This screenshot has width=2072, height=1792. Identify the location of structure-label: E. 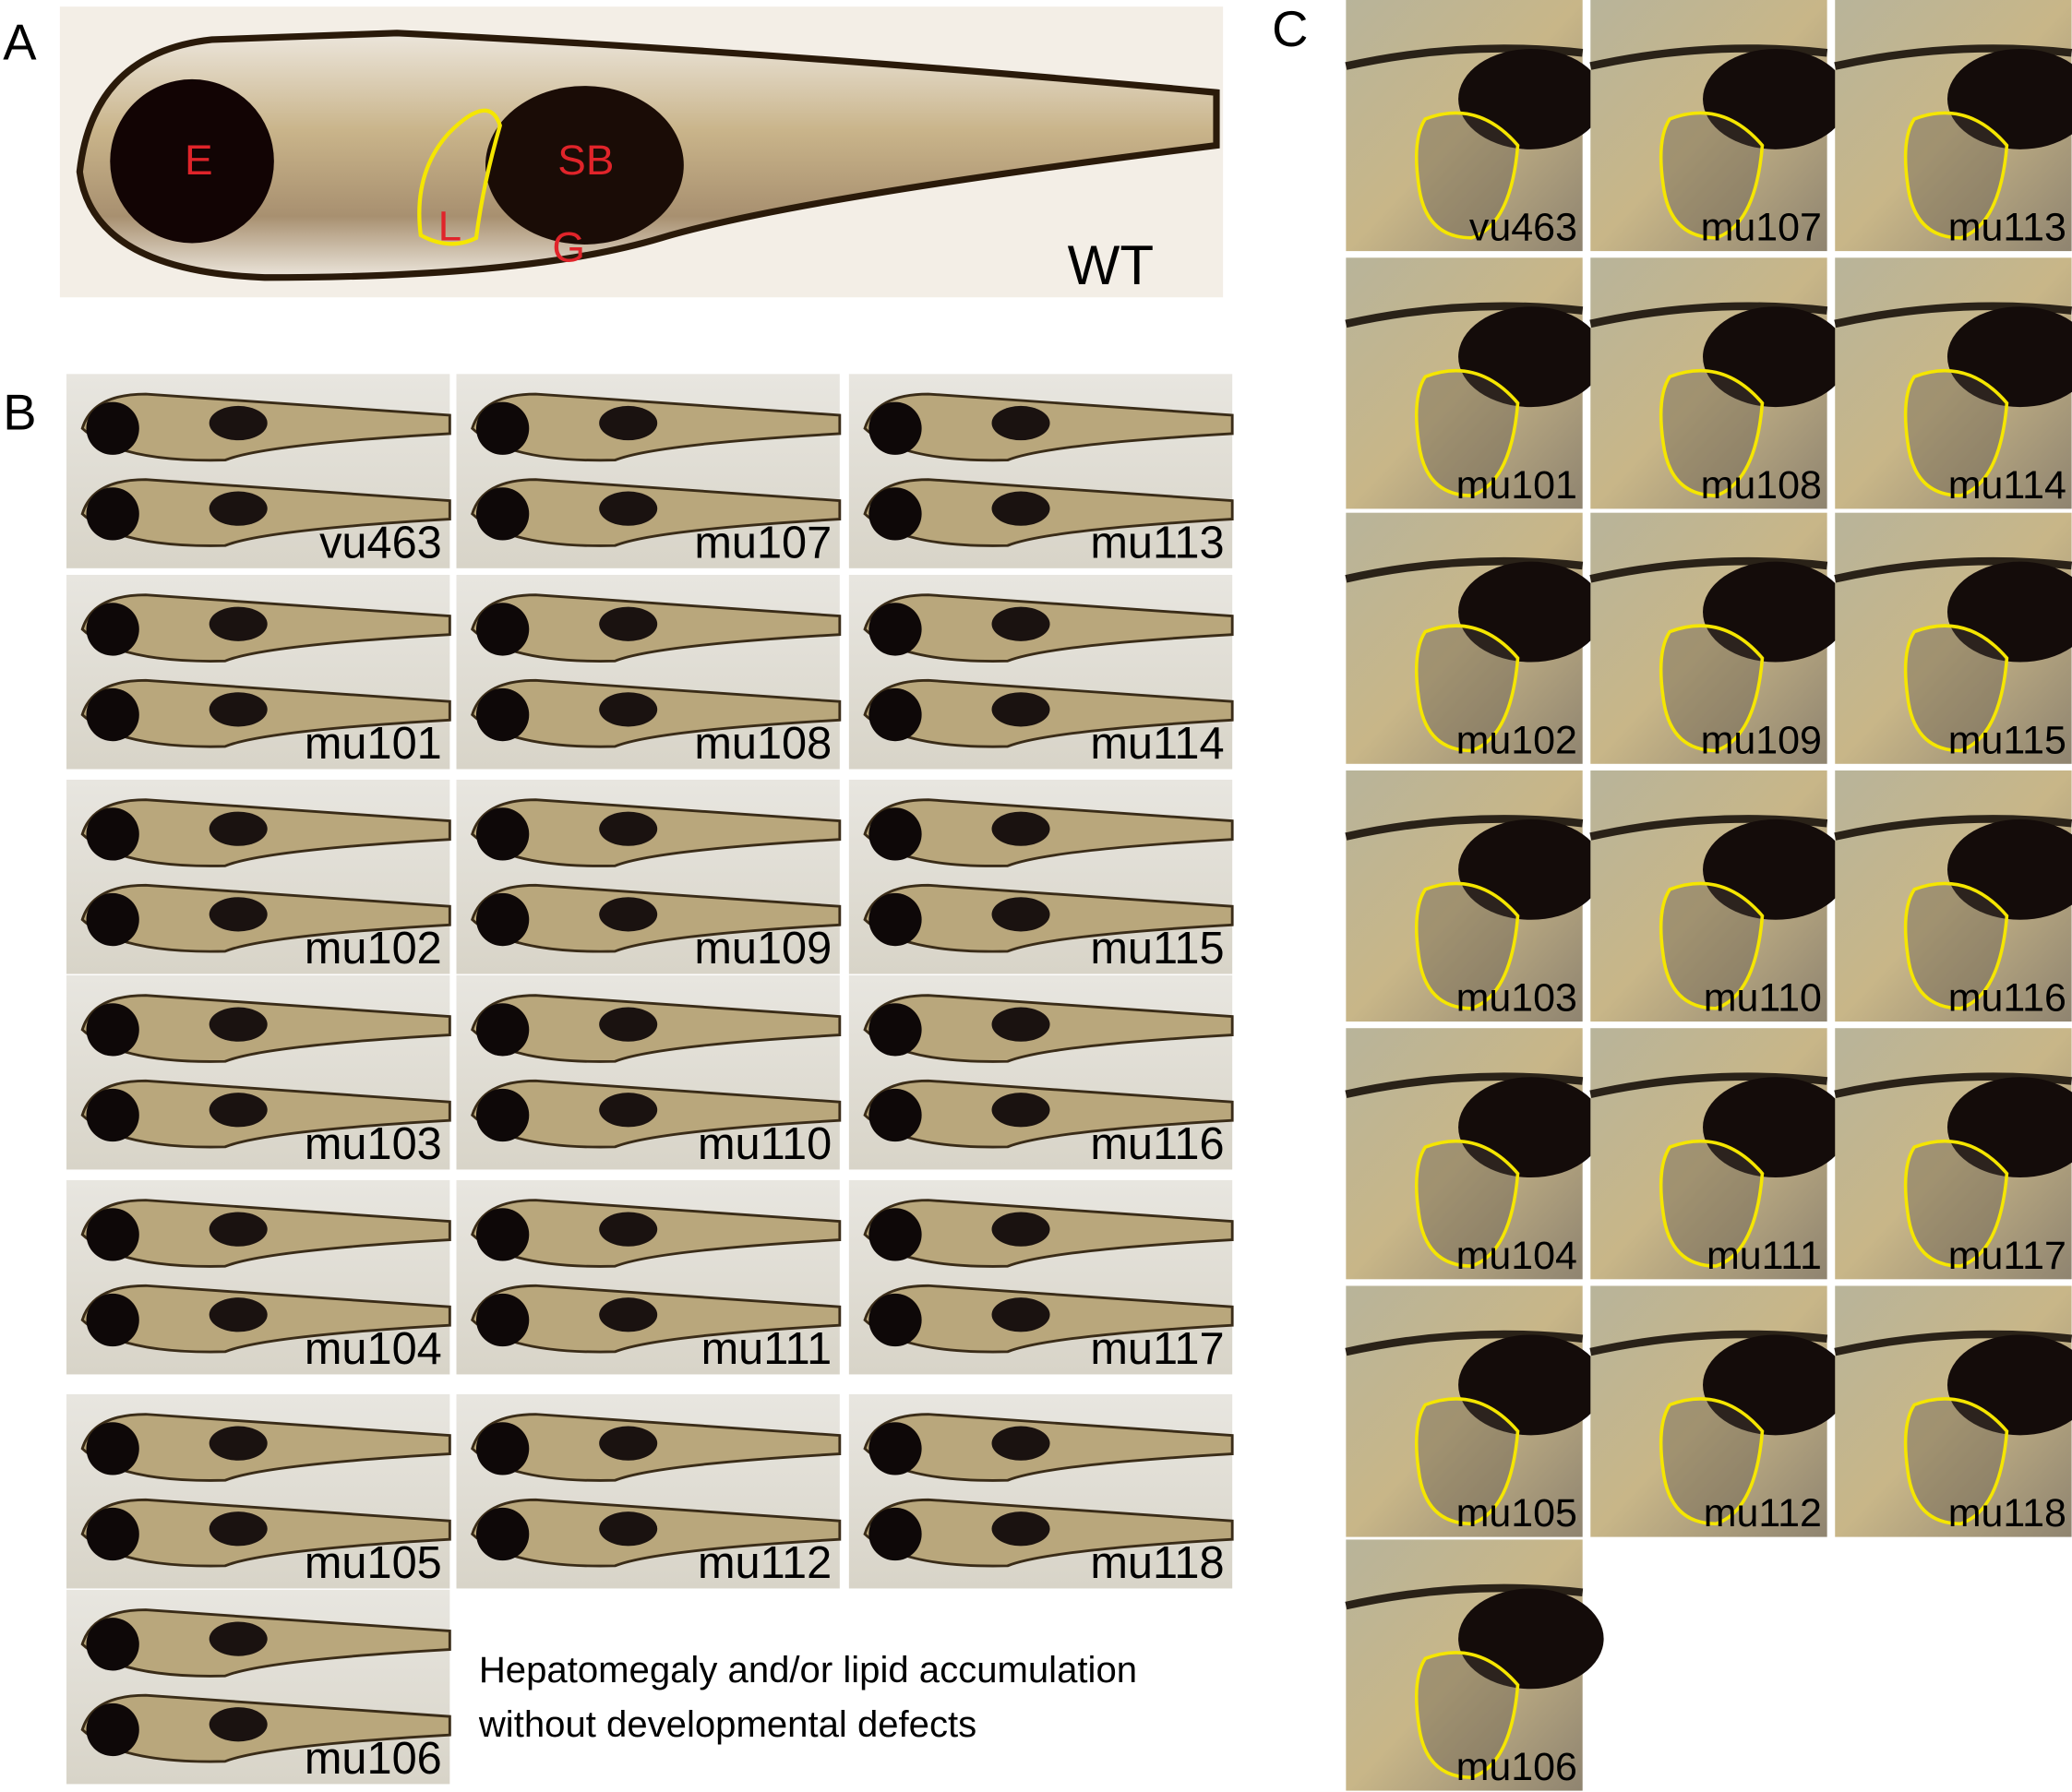
(199, 161).